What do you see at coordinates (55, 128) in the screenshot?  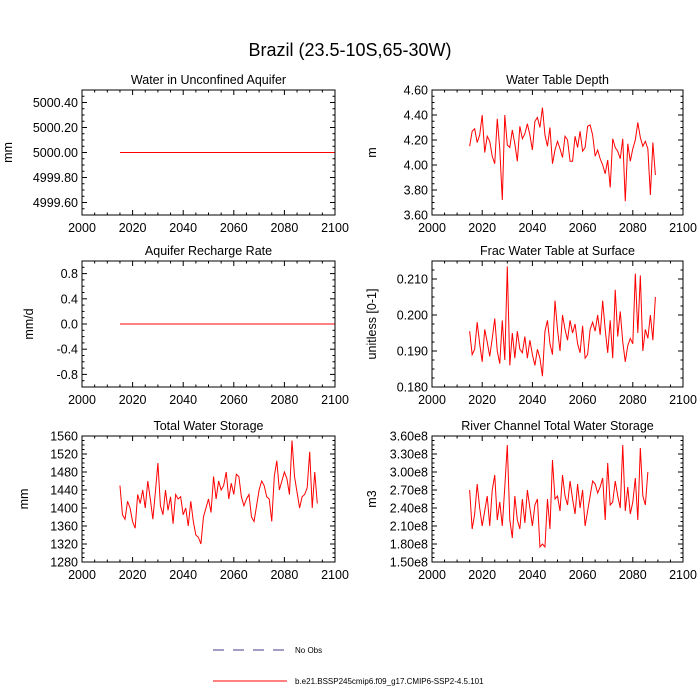 I see `y-tick-label: 5000.20` at bounding box center [55, 128].